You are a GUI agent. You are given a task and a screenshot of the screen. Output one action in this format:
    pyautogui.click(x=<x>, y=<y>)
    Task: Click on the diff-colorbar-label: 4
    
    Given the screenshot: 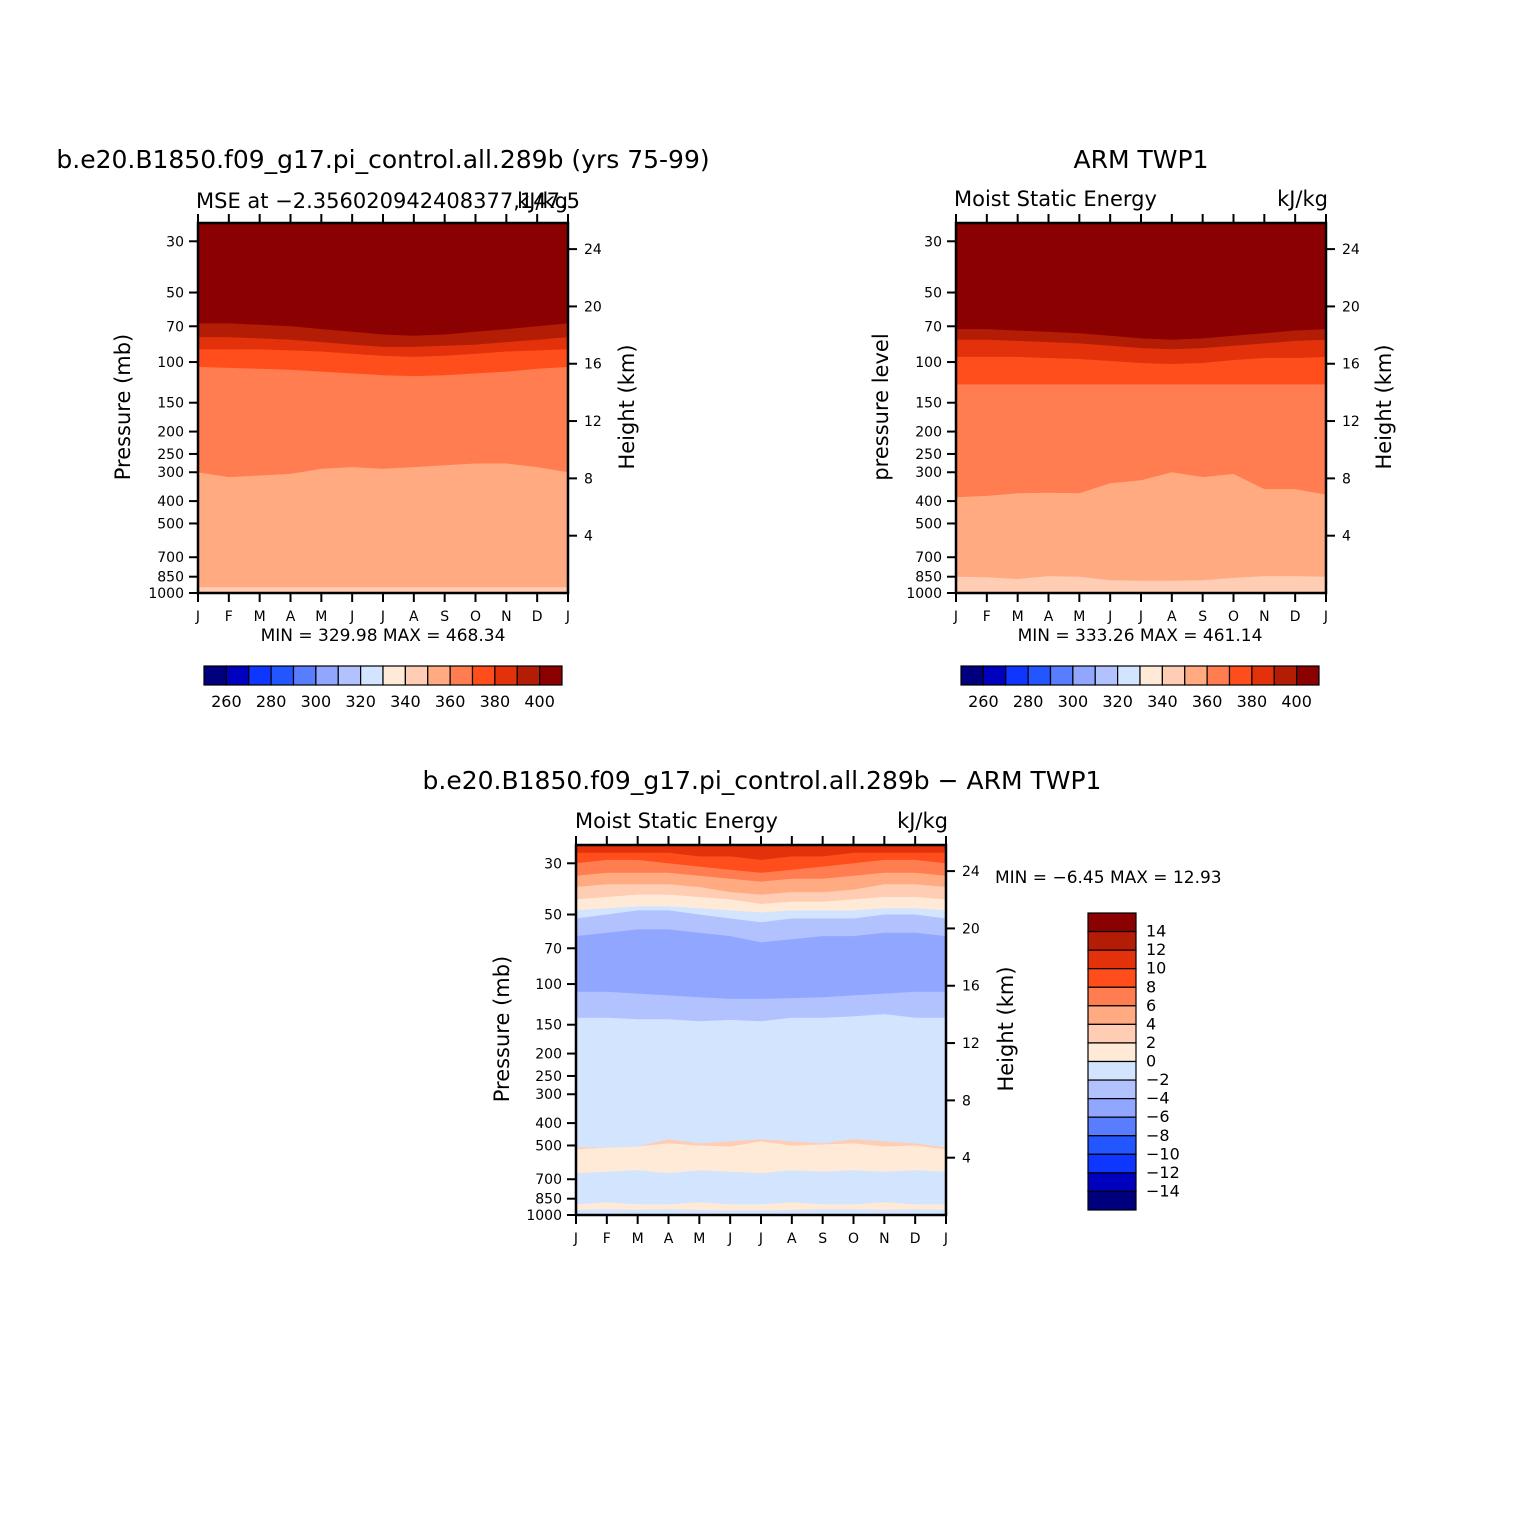 What is the action you would take?
    pyautogui.click(x=1151, y=1023)
    